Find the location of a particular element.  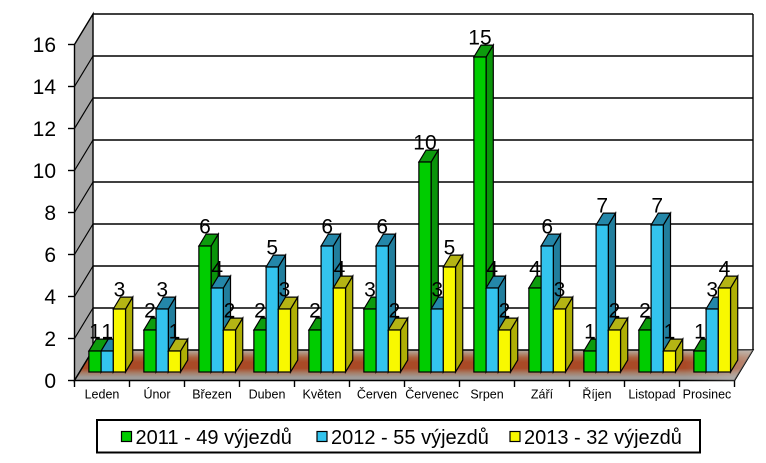

svg-text: 8 is located at coordinates (50, 213).